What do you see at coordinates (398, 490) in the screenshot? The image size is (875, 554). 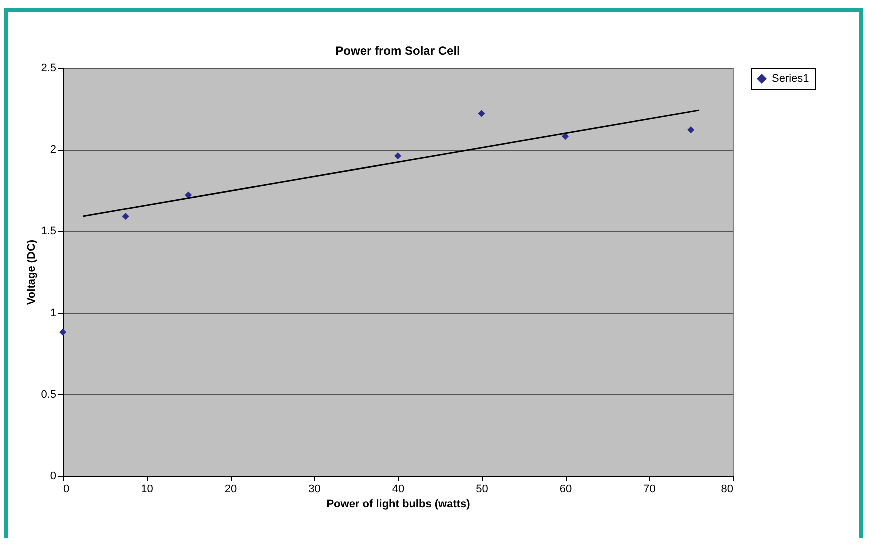 I see `x-tick-label: 40` at bounding box center [398, 490].